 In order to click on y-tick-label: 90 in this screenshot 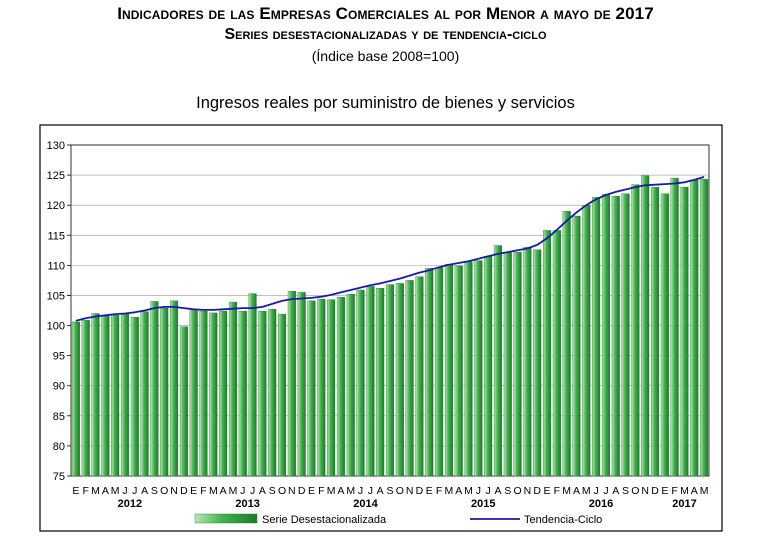, I will do `click(59, 387)`.